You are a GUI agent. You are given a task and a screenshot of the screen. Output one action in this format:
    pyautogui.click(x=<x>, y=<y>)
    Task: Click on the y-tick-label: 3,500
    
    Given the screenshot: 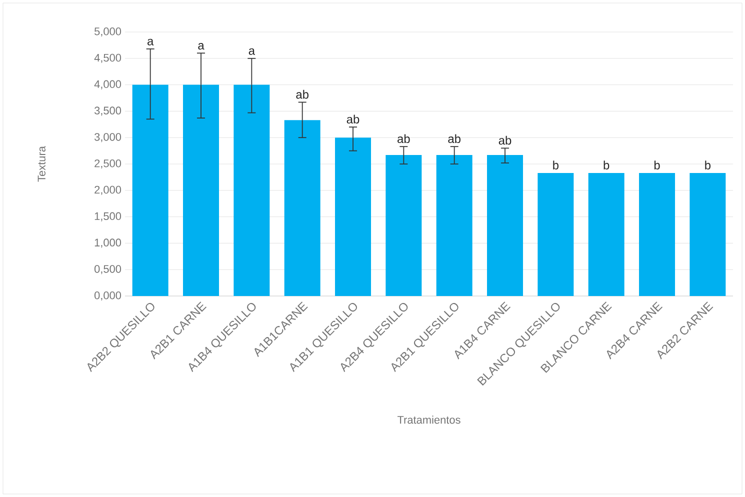 What is the action you would take?
    pyautogui.click(x=108, y=111)
    